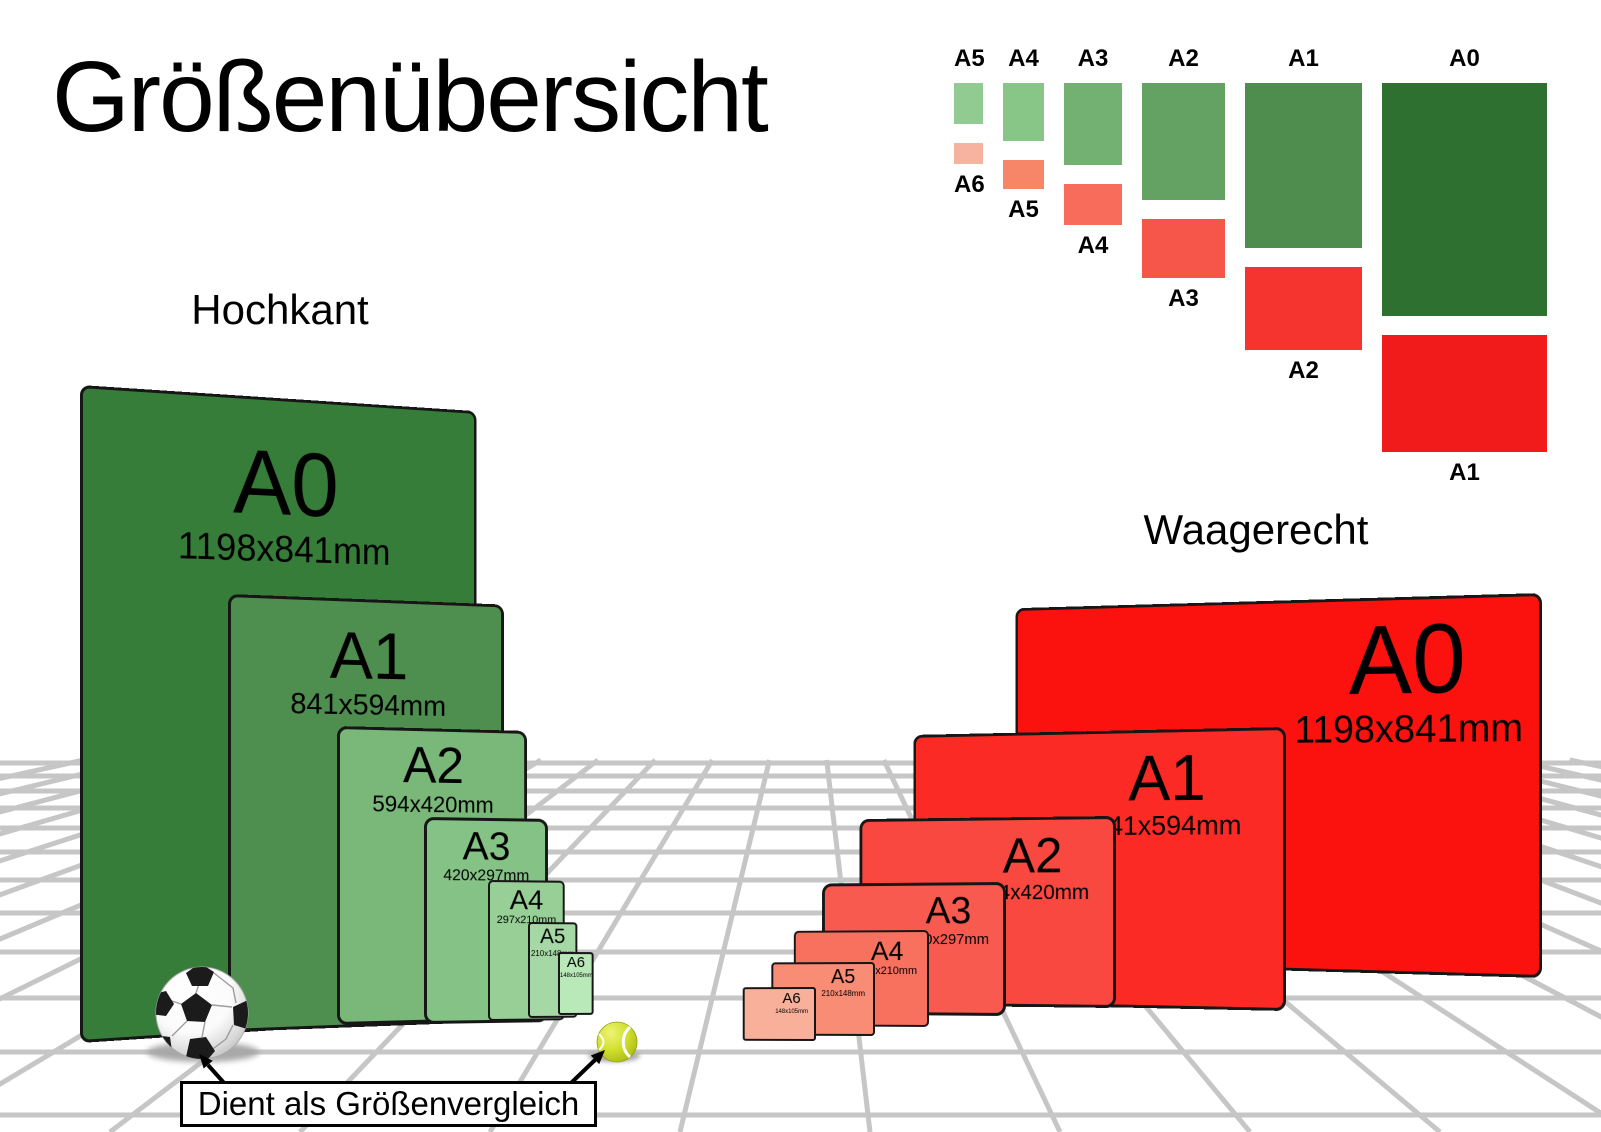 The width and height of the screenshot is (1601, 1132). I want to click on tennis-ball-icon, so click(617, 1042).